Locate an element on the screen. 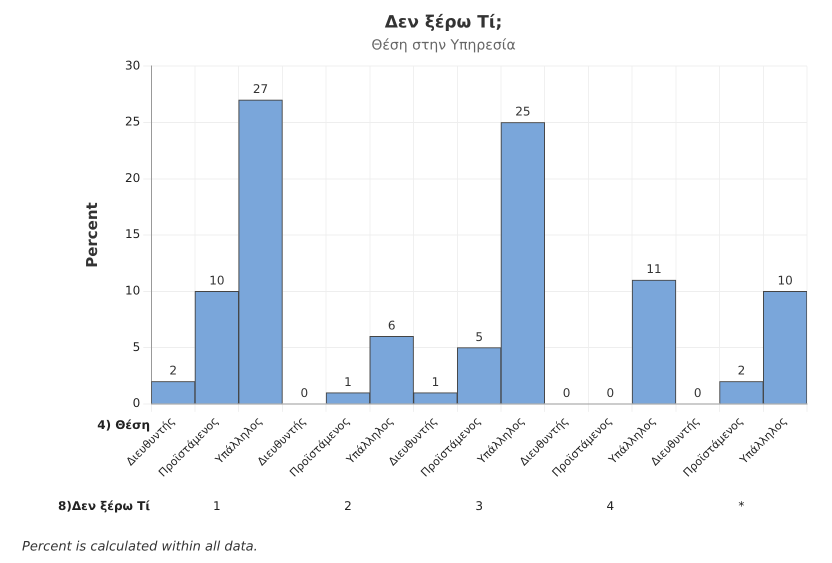 This screenshot has width=832, height=563. y-tick-label: 15 is located at coordinates (132, 234).